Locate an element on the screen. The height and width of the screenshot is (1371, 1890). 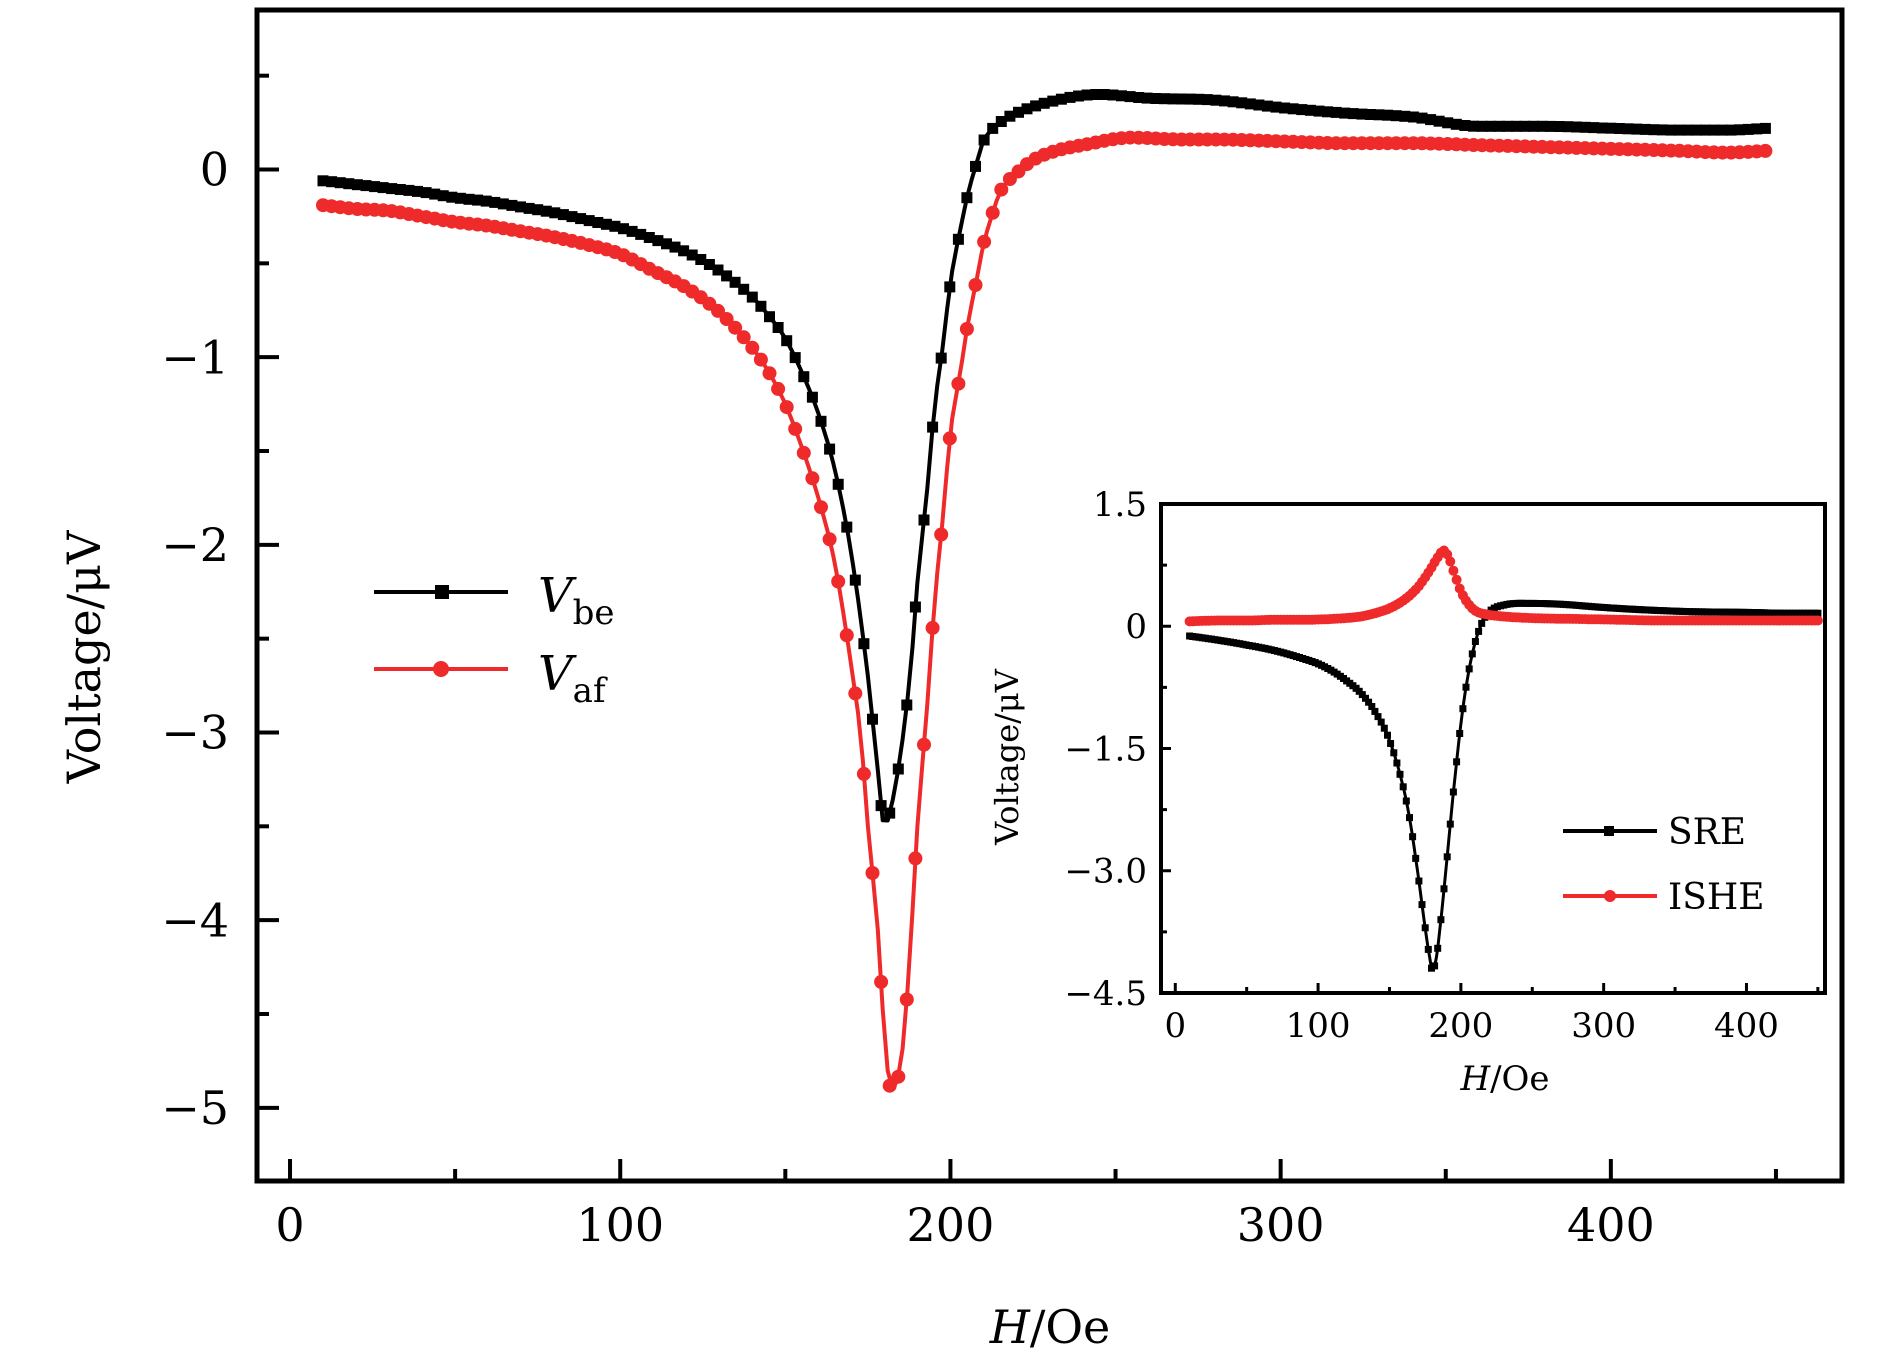
main-y-tick-label: −3 is located at coordinates (195, 733).